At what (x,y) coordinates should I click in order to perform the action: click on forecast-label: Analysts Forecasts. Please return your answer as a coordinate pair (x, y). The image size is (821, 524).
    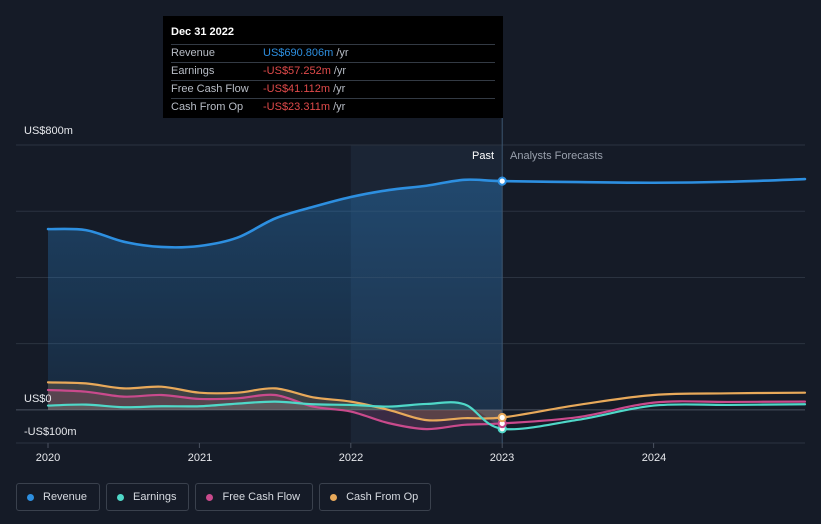
    Looking at the image, I should click on (556, 156).